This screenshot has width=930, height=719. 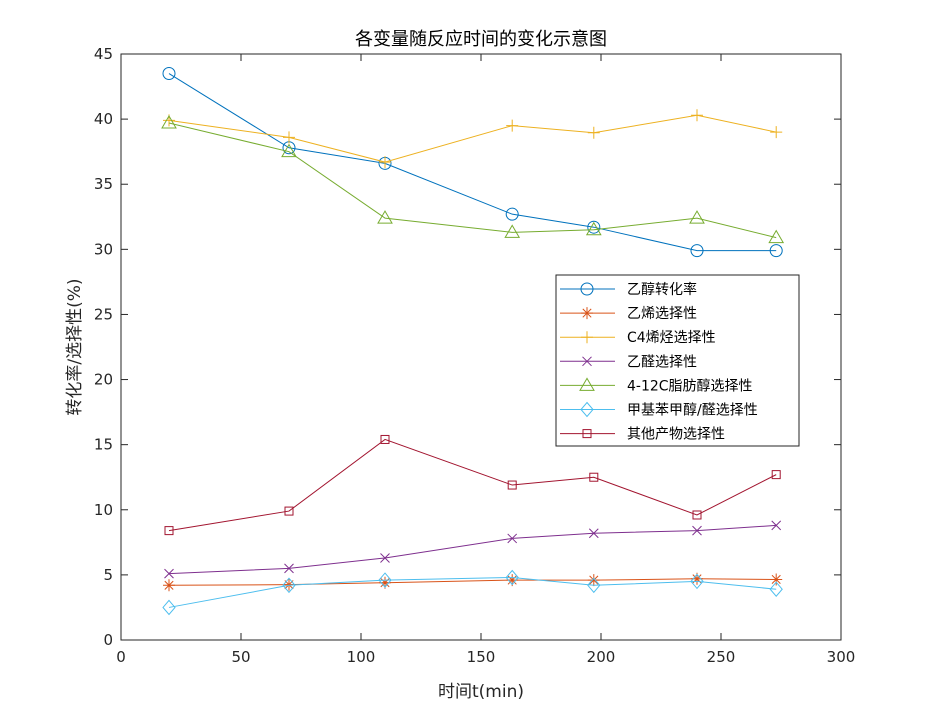 What do you see at coordinates (662, 362) in the screenshot?
I see `legend-label: 乙醛选择性` at bounding box center [662, 362].